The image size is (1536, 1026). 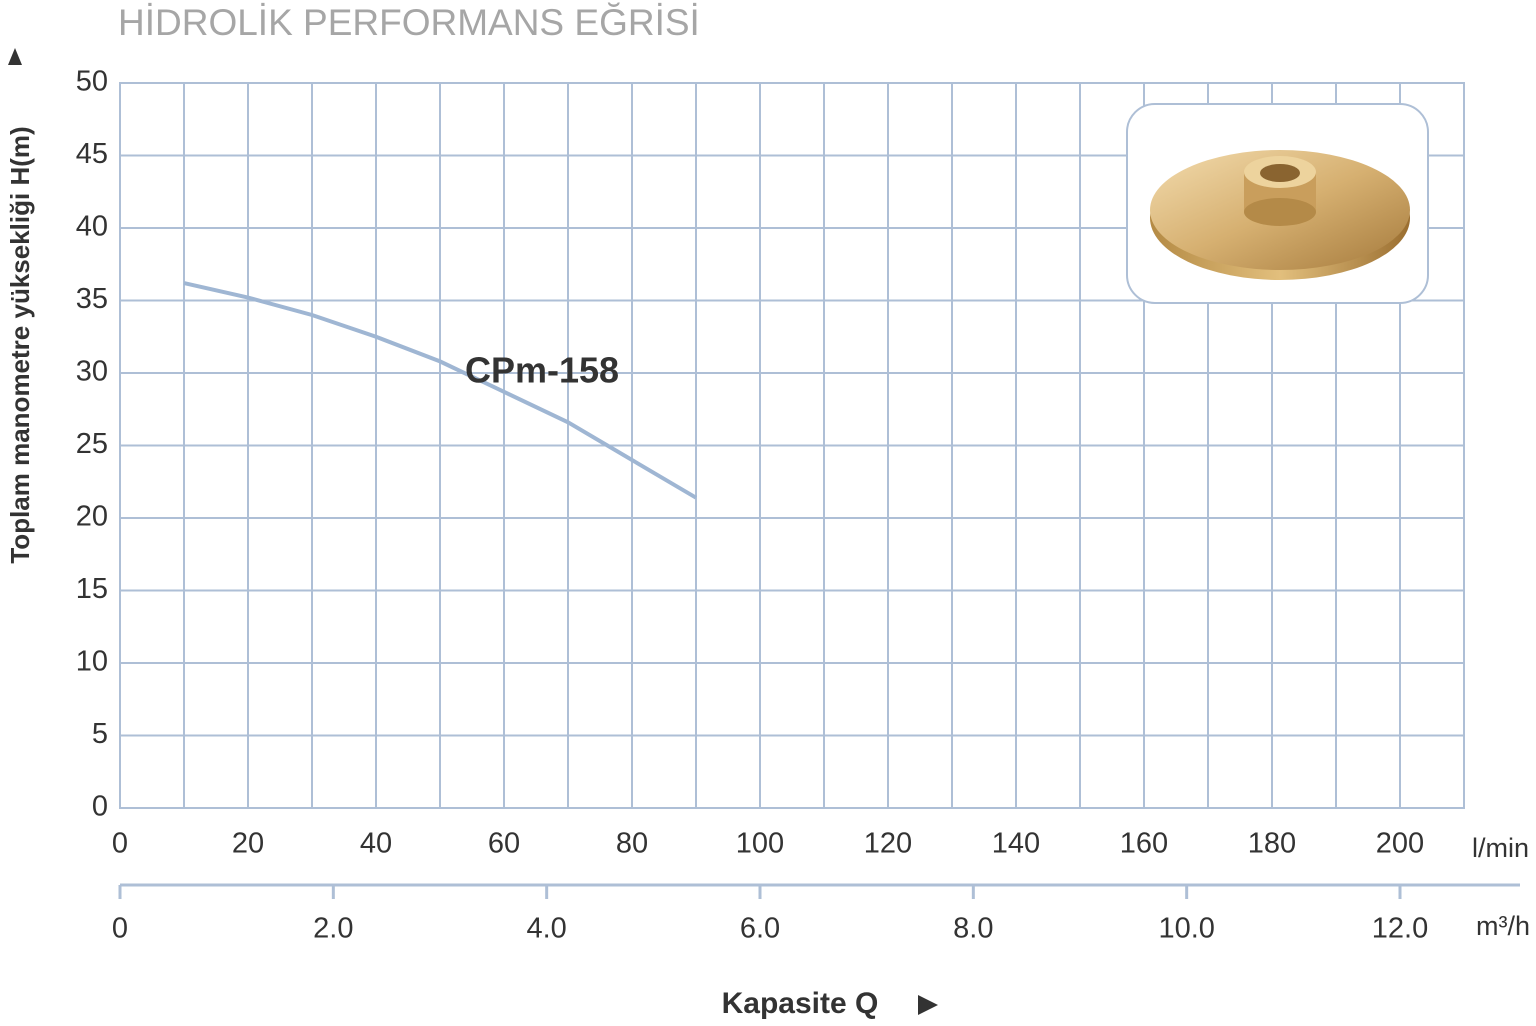 I want to click on y-tick-label: 0, so click(x=100, y=807).